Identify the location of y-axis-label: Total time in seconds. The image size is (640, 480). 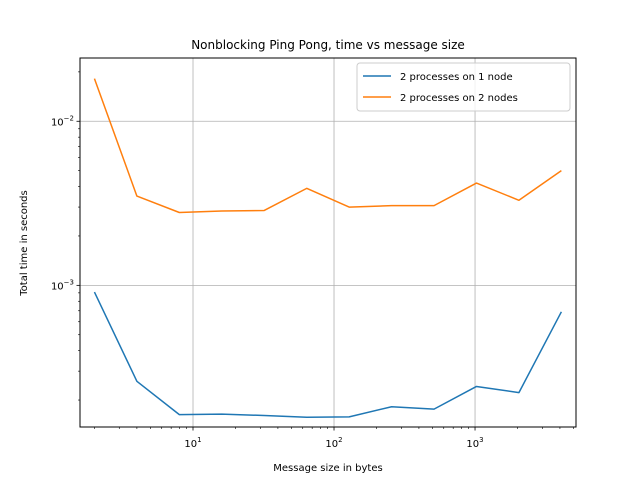
(24, 243).